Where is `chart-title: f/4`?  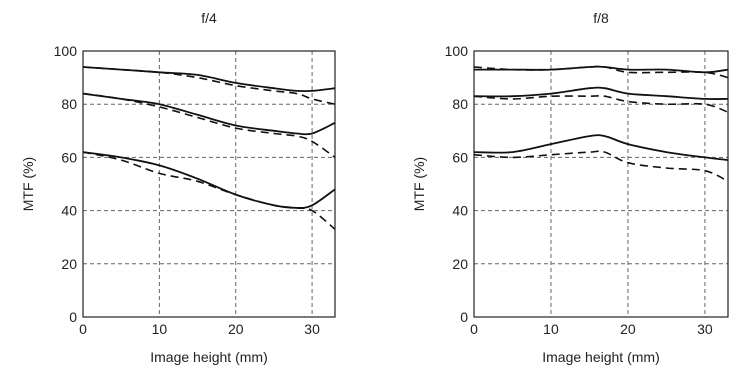 chart-title: f/4 is located at coordinates (209, 18).